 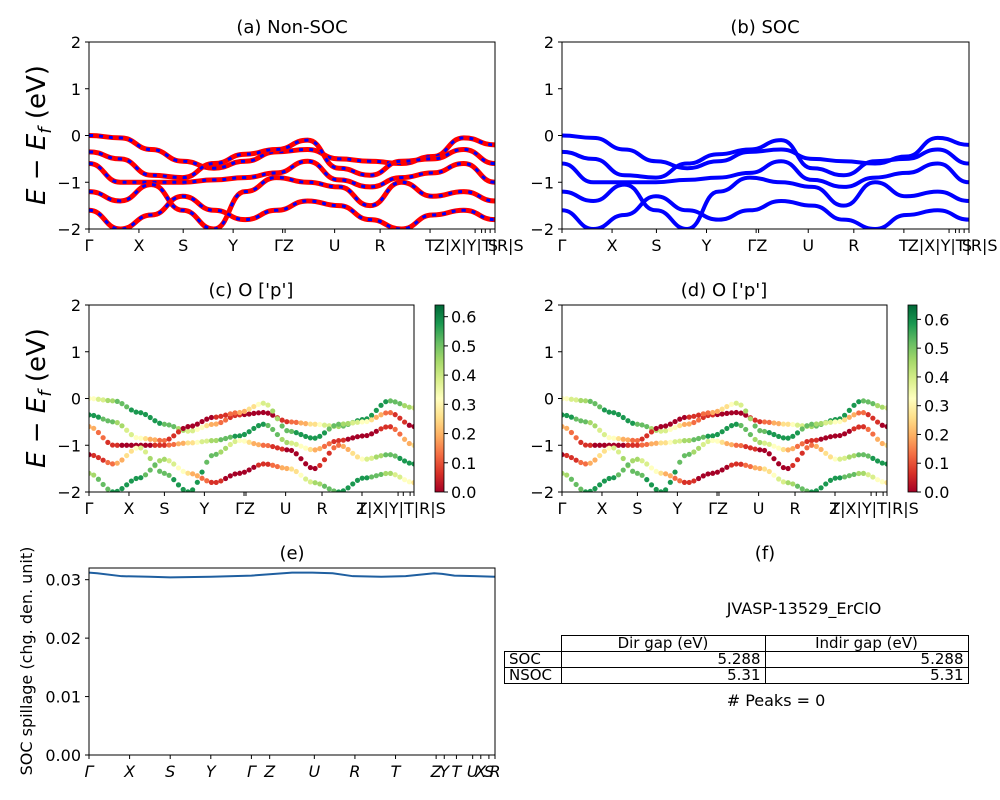 I want to click on x-tick-label: Y, so click(x=676, y=508).